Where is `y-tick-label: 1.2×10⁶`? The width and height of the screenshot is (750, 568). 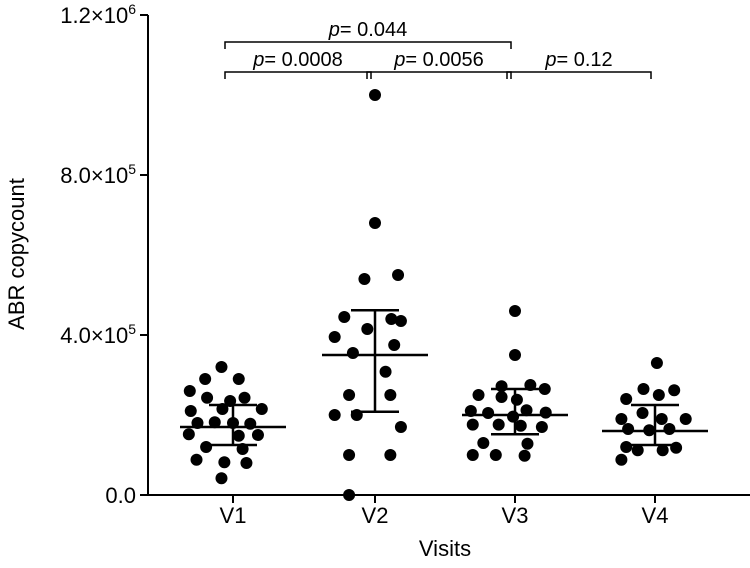
y-tick-label: 1.2×10⁶ is located at coordinates (98, 14).